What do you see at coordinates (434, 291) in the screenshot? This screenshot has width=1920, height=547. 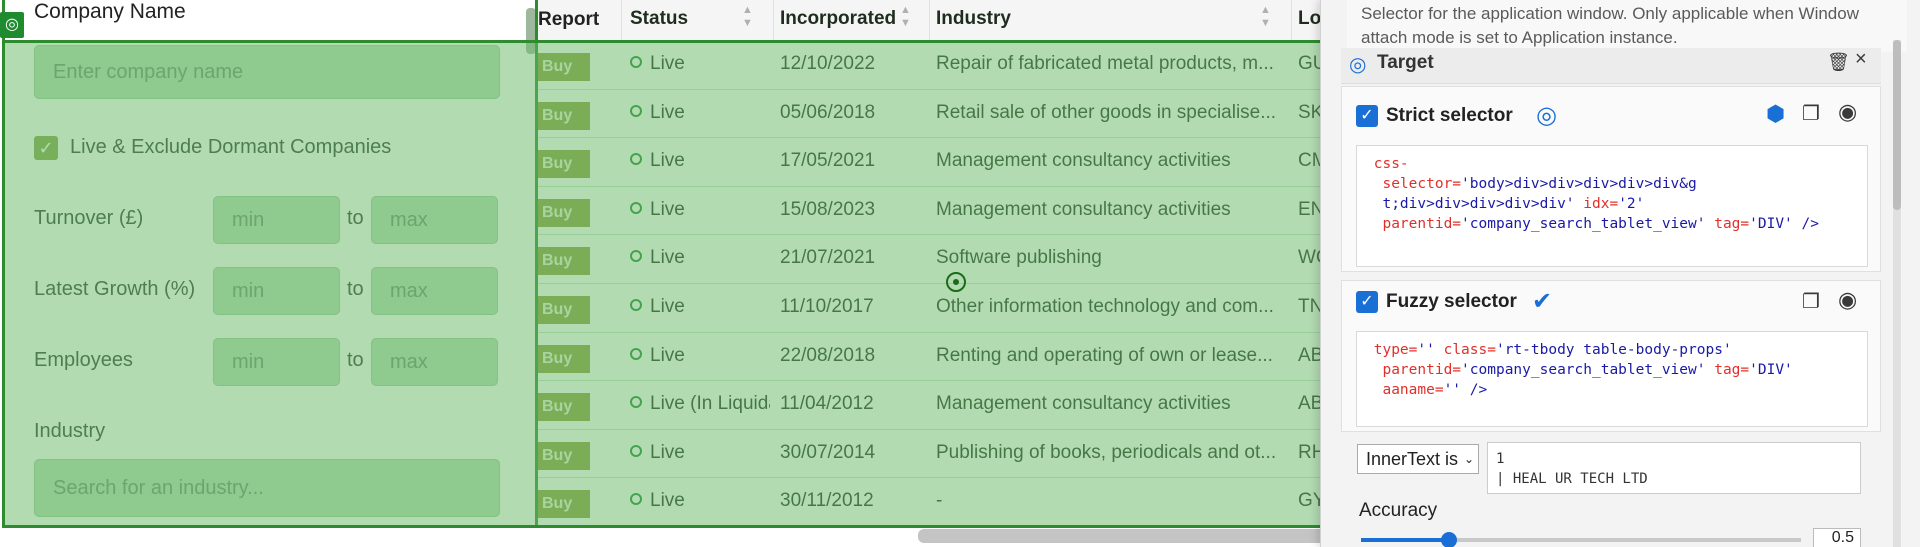 I see `growth-max-input: max` at bounding box center [434, 291].